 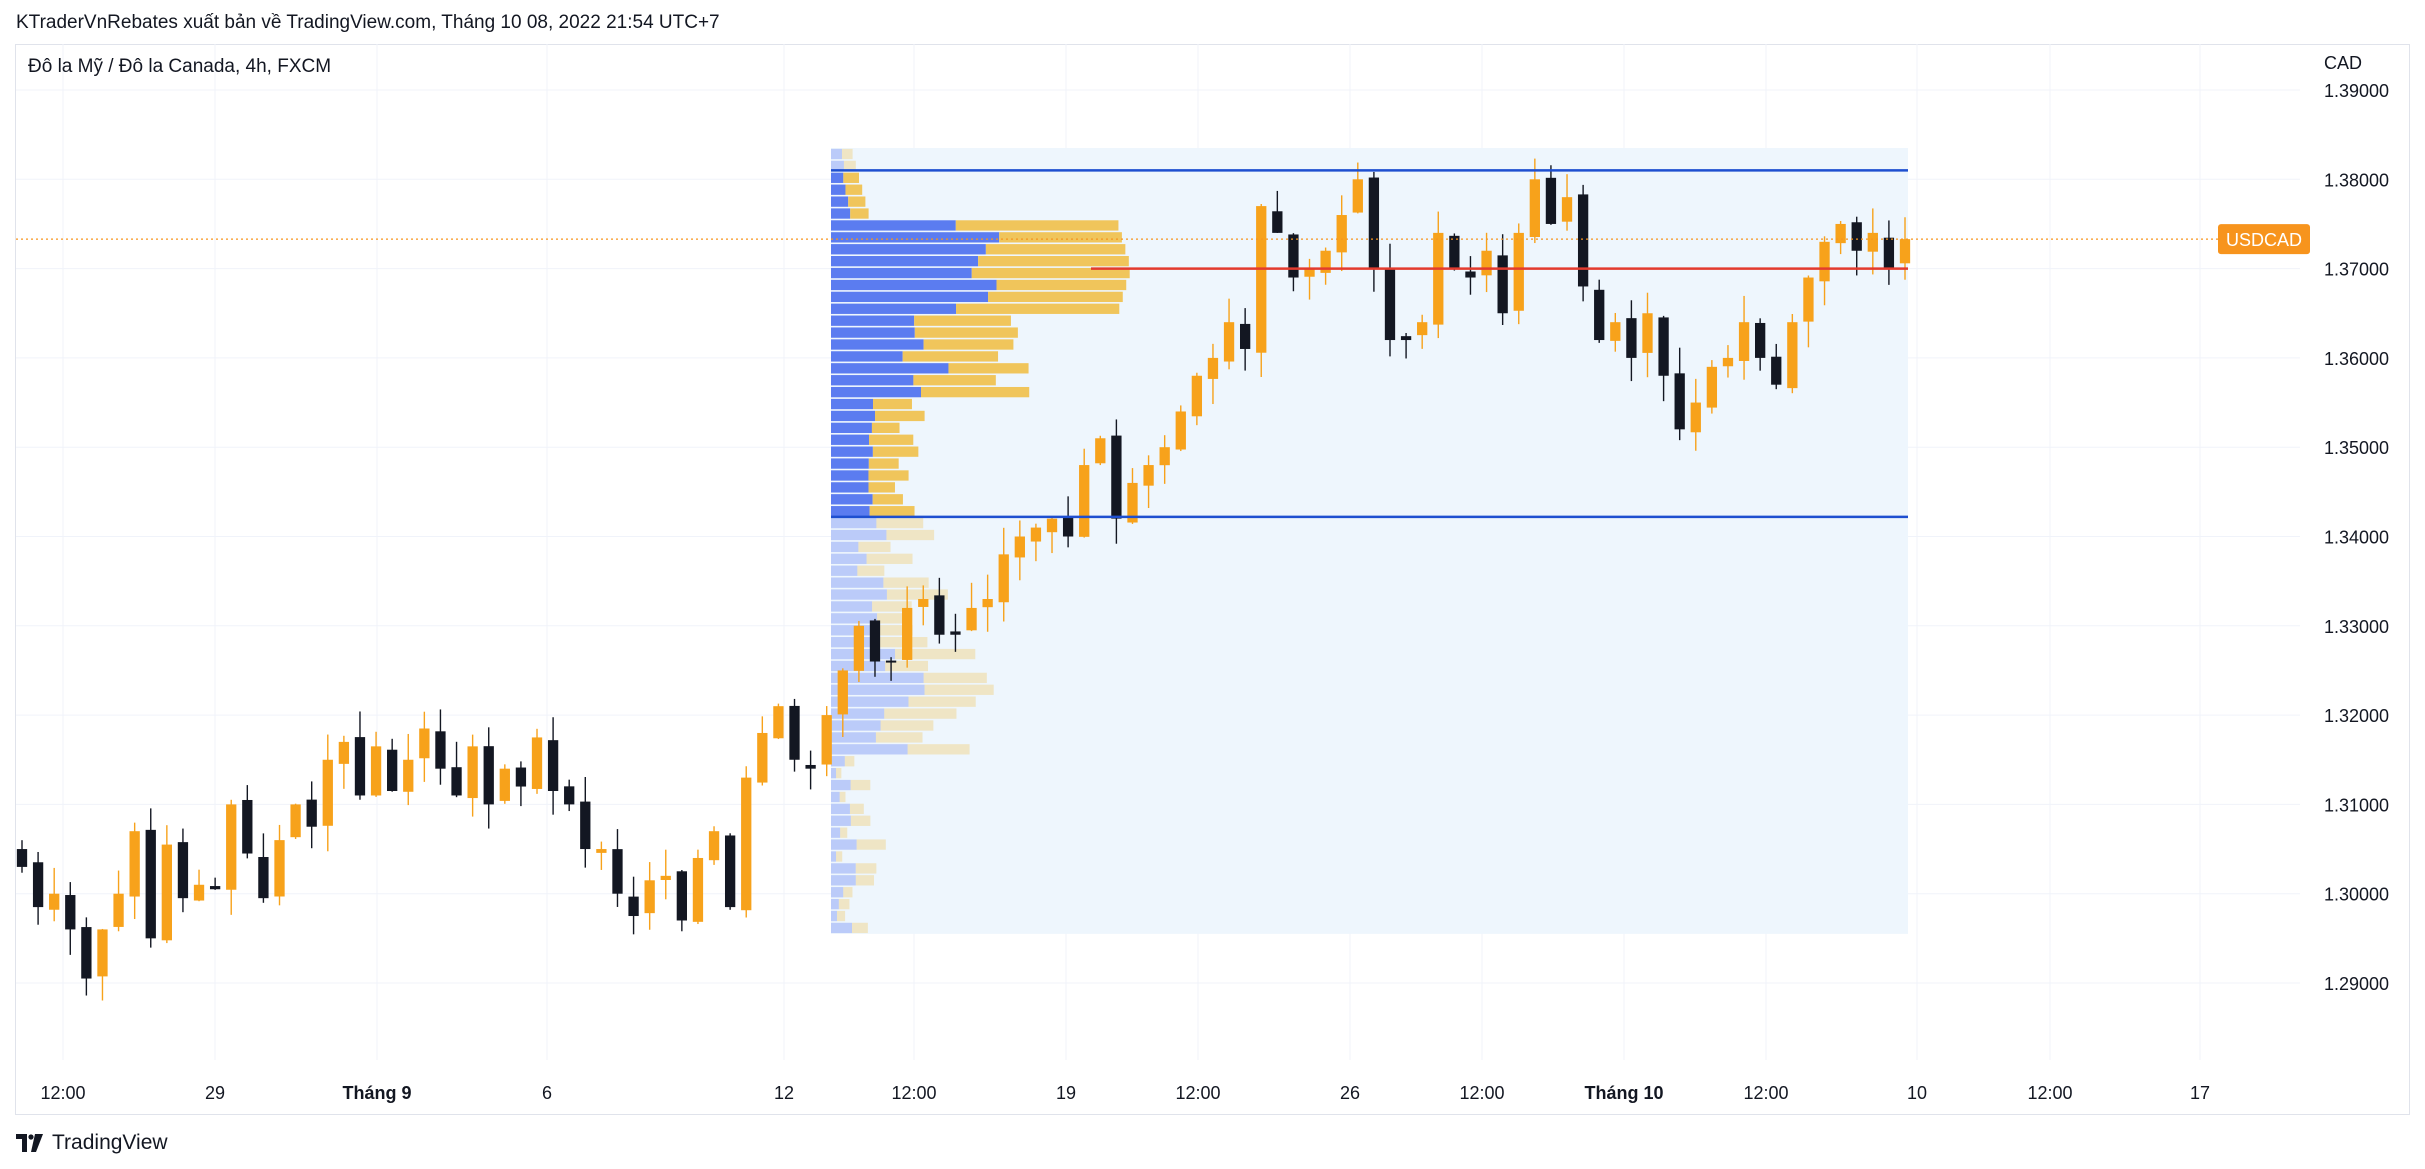 I want to click on time-tick-label: 12, so click(x=784, y=1093).